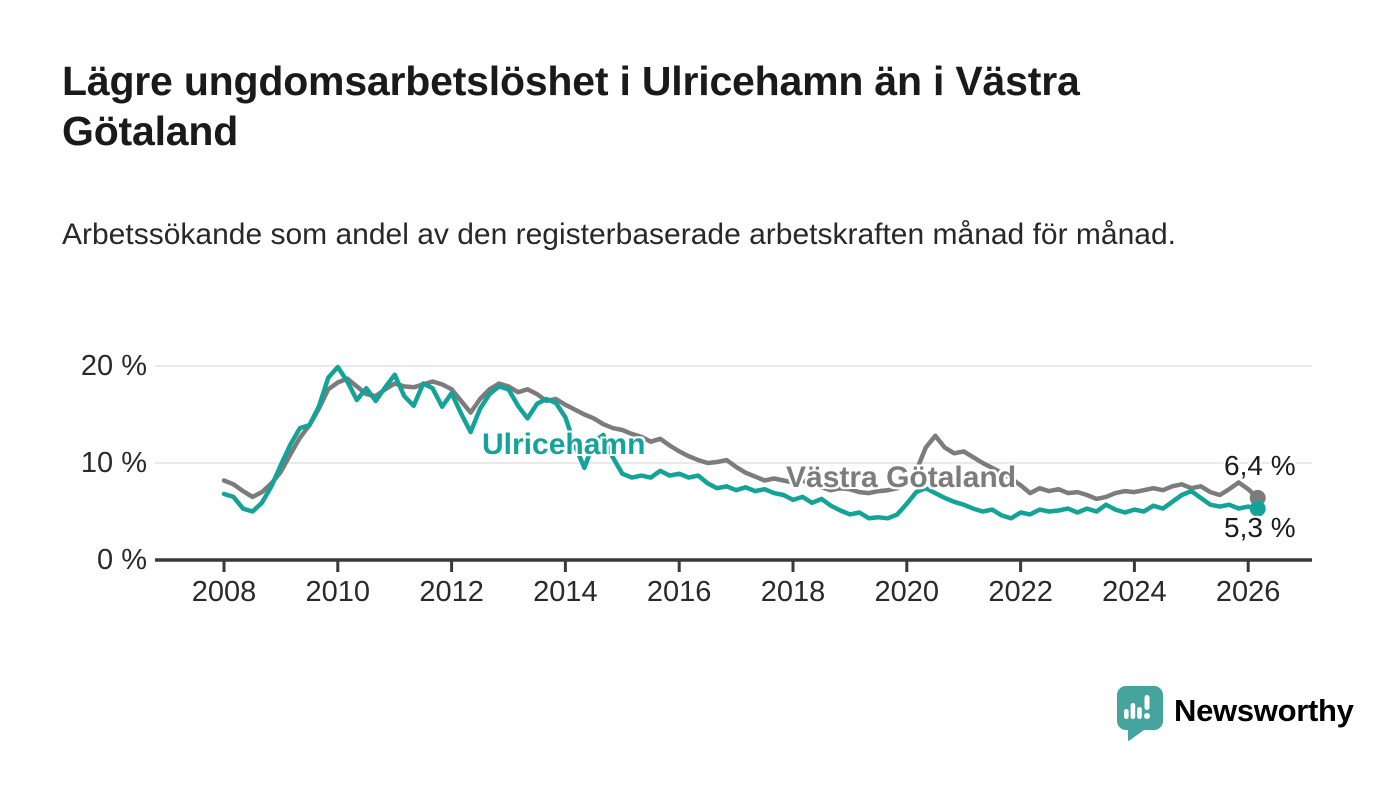 Image resolution: width=1400 pixels, height=794 pixels. What do you see at coordinates (338, 592) in the screenshot?
I see `x-axis-label: 2010` at bounding box center [338, 592].